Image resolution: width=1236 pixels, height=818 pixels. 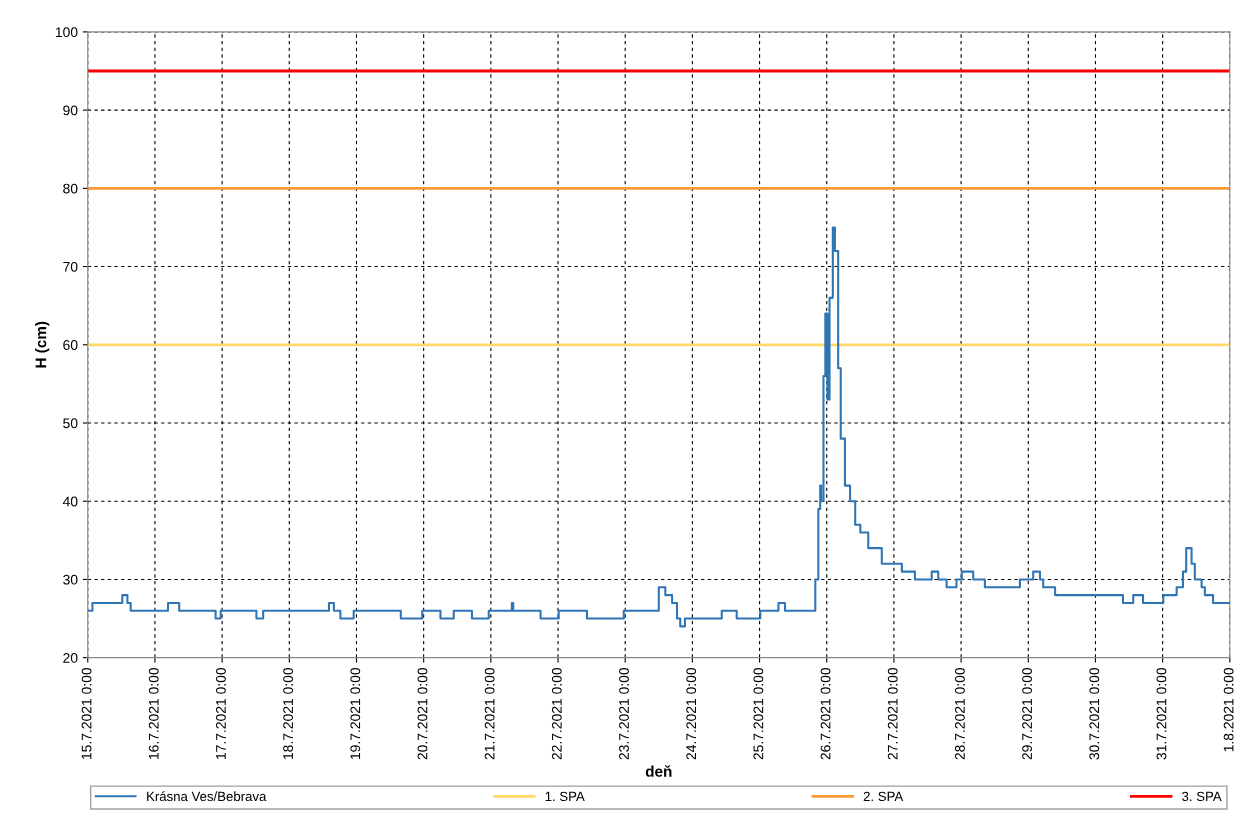 I want to click on x-tick-label: 25.7.2021 0:00, so click(x=758, y=713).